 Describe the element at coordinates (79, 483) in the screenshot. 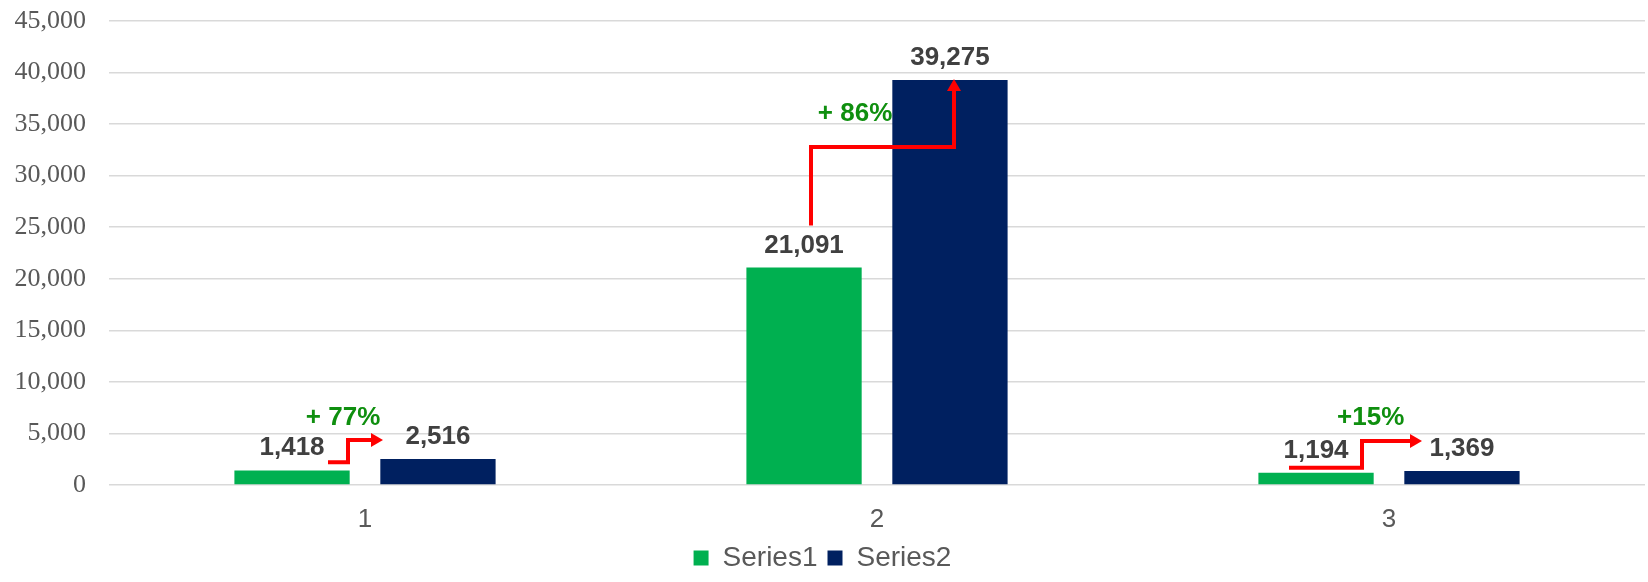

I see `y-tick-label: 0` at that location.